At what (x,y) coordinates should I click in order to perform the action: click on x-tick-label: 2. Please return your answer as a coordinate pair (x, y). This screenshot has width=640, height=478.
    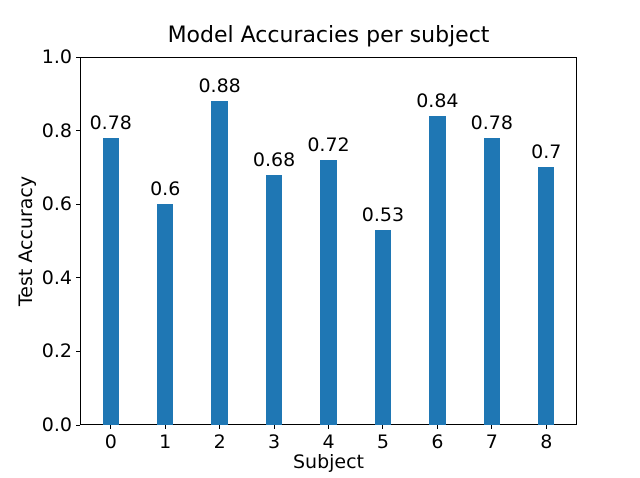
    Looking at the image, I should click on (219, 442).